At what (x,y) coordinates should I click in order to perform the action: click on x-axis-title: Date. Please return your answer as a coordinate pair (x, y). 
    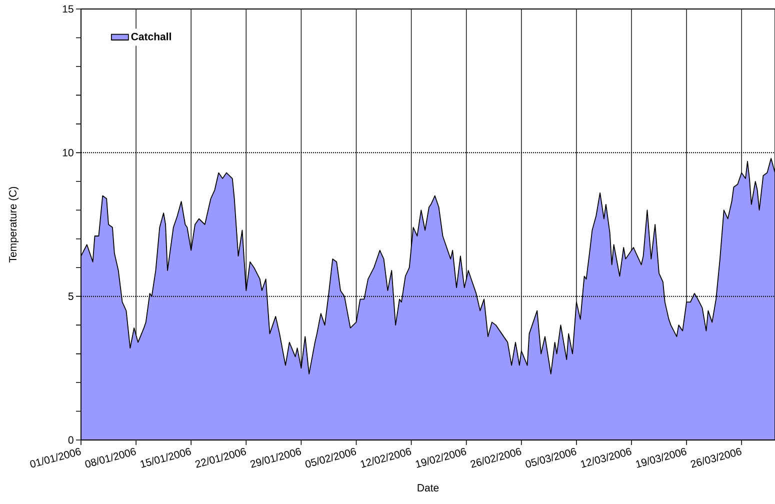
    Looking at the image, I should click on (428, 488).